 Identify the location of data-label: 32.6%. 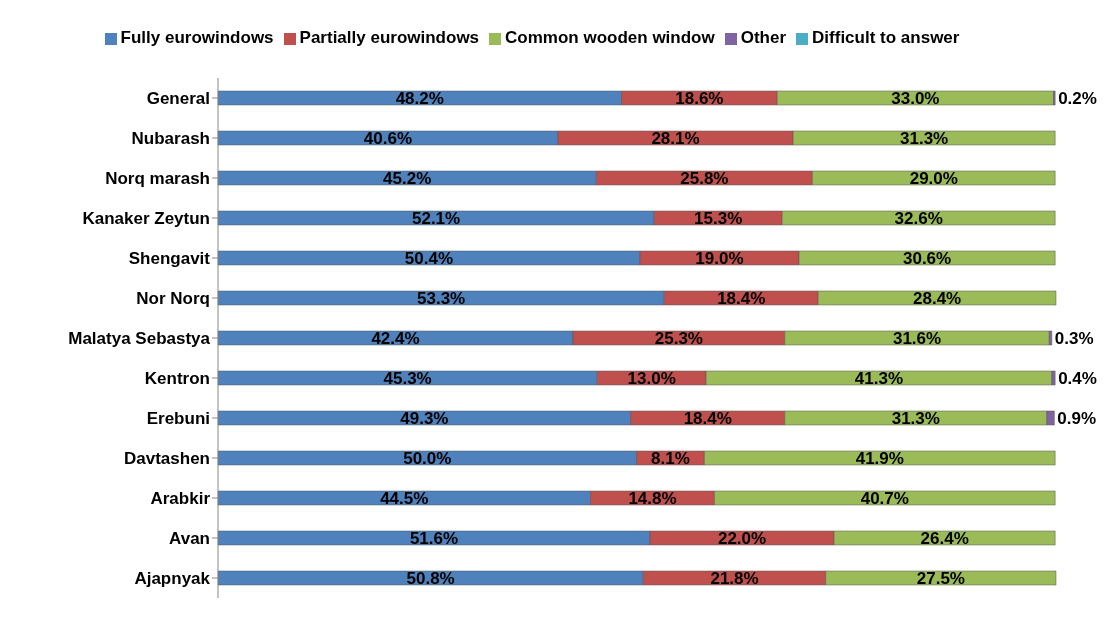
(918, 218).